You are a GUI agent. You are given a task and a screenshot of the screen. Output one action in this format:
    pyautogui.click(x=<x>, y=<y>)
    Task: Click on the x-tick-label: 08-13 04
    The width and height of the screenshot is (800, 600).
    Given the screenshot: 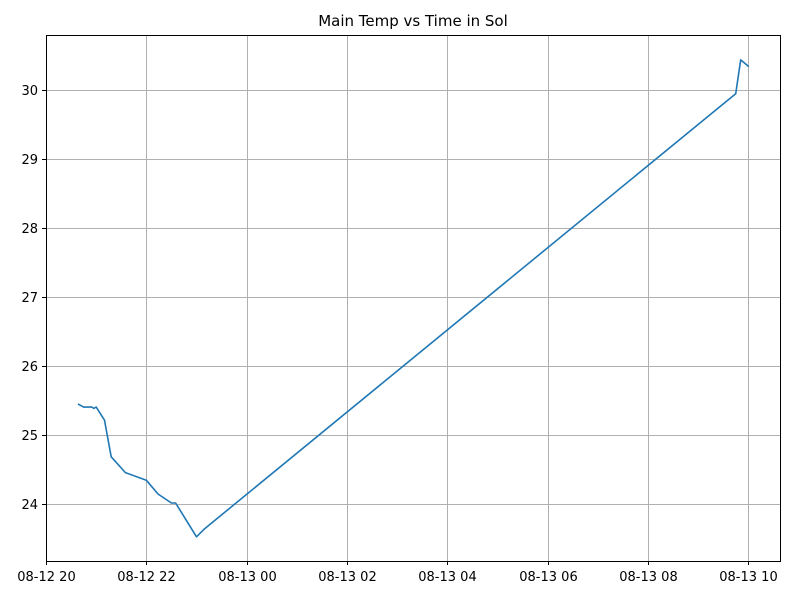 What is the action you would take?
    pyautogui.click(x=447, y=577)
    